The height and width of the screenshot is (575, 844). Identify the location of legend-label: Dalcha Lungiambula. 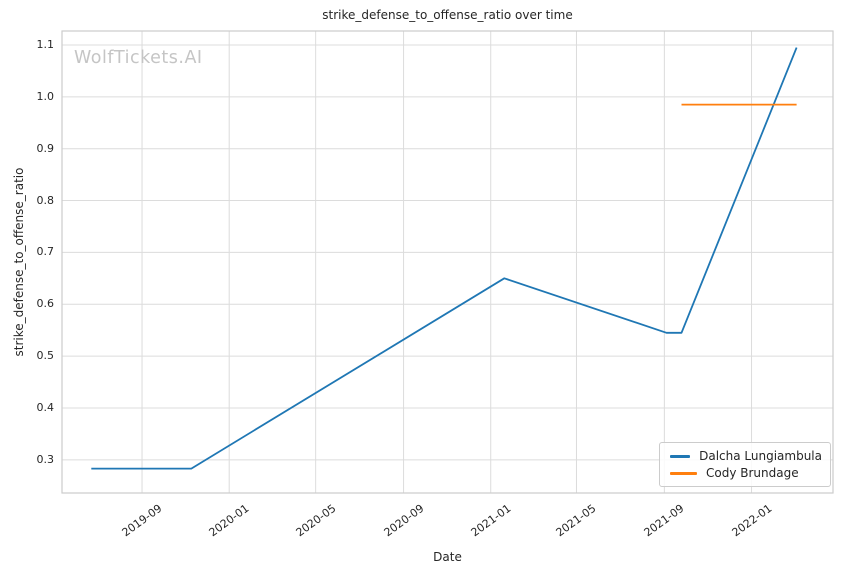
(760, 456).